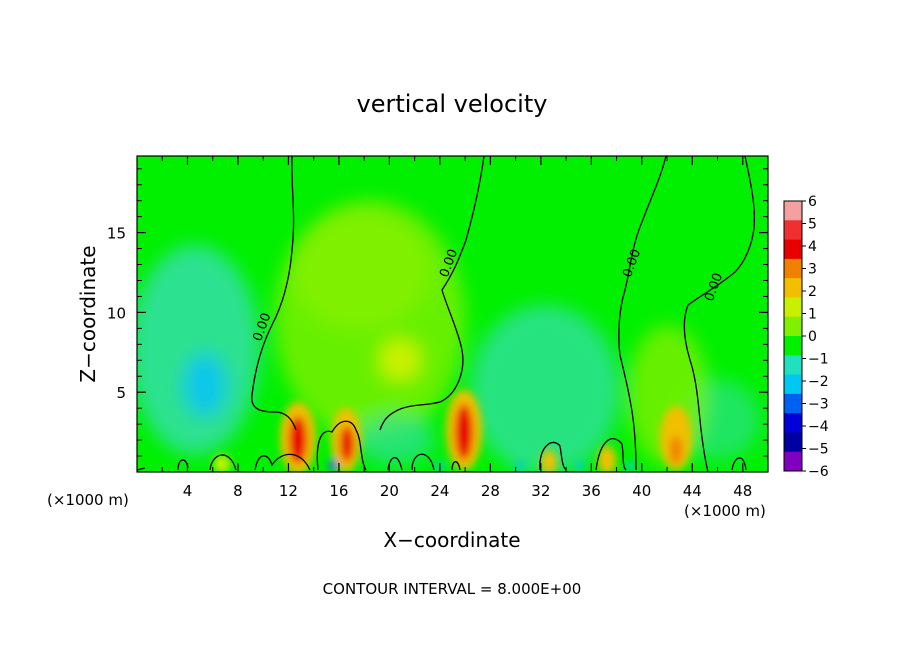 Image resolution: width=904 pixels, height=654 pixels. I want to click on contour-interval-note: CONTOUR INTERVAL = 8.000E+00, so click(452, 589).